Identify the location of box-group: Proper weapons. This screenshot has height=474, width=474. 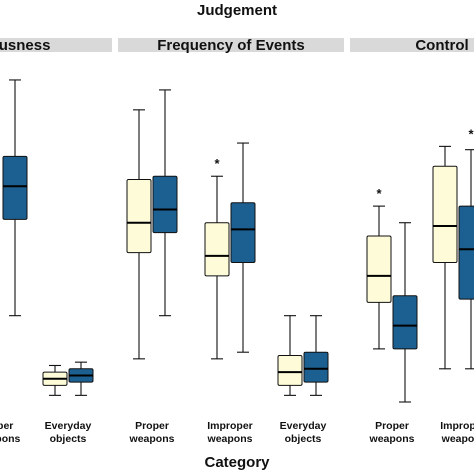
(152, 267).